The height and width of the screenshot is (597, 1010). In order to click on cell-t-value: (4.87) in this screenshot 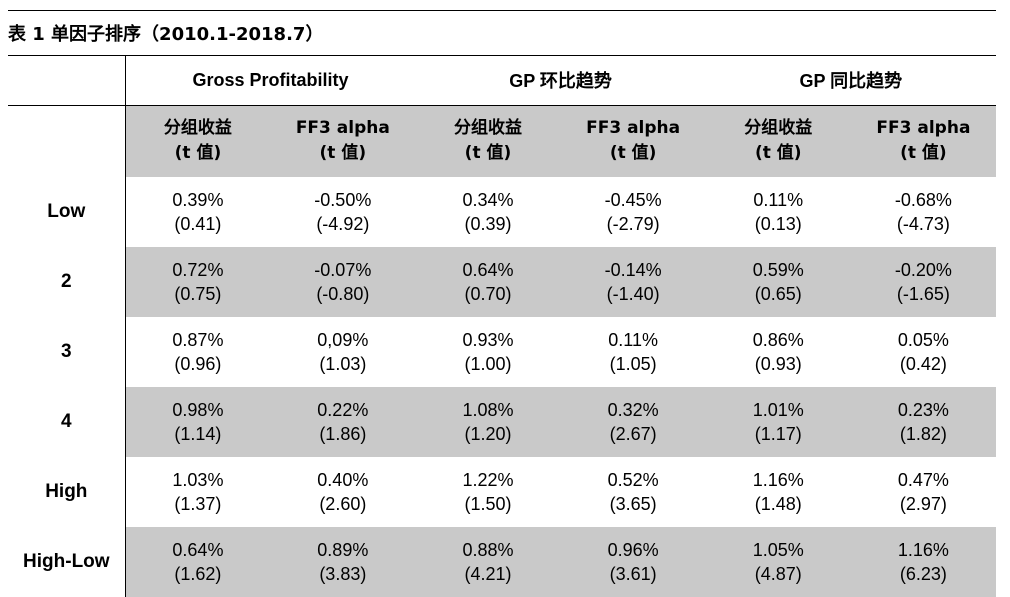, I will do `click(778, 574)`.